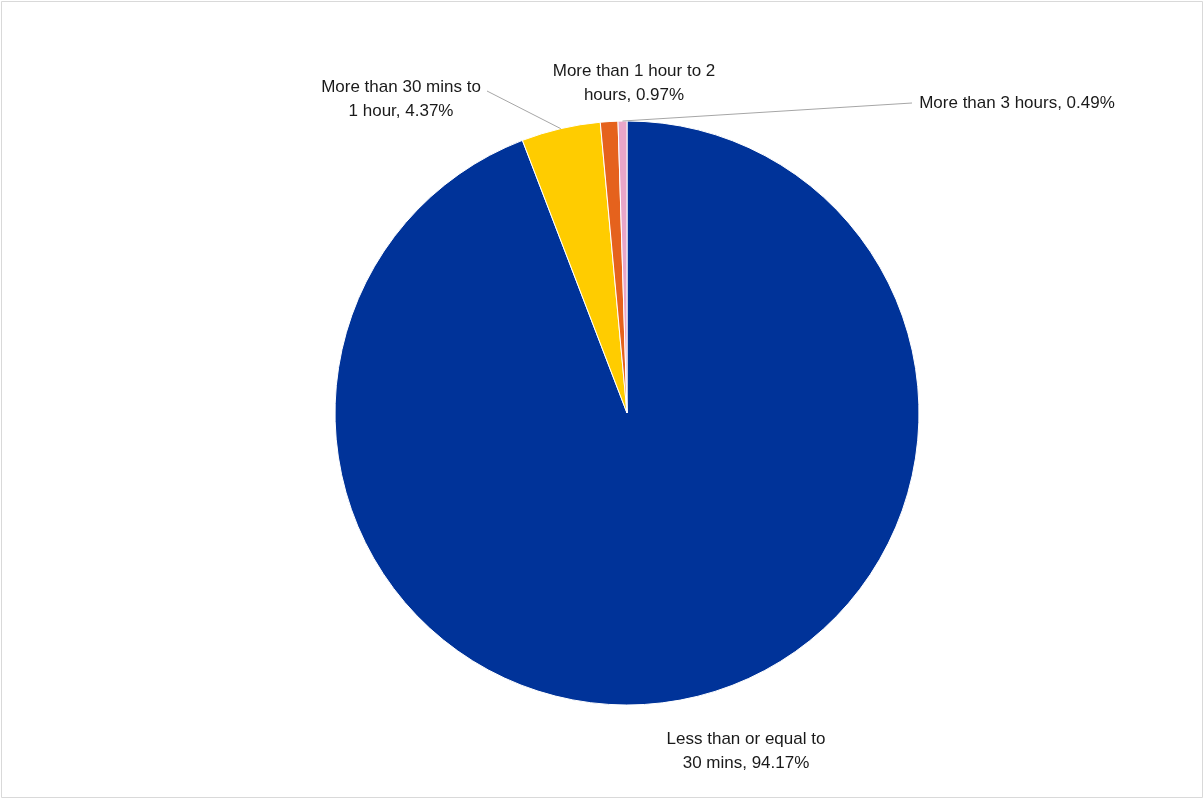 This screenshot has width=1203, height=798. Describe the element at coordinates (634, 82) in the screenshot. I see `slice-label: More than 1 hour to 2 hours, 0.97%` at that location.